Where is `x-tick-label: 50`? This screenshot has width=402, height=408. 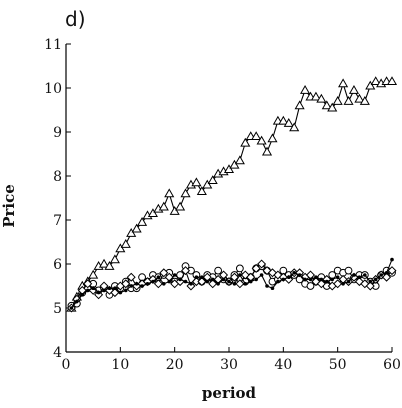
x-tick-label: 50 is located at coordinates (338, 365).